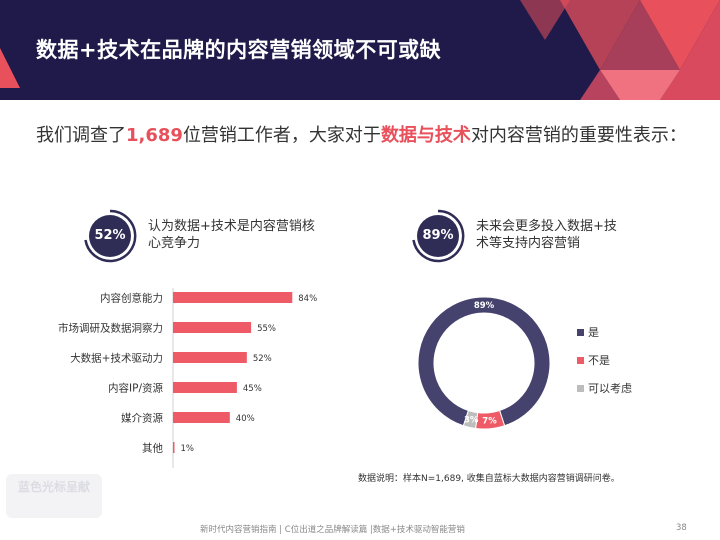 The height and width of the screenshot is (540, 720). What do you see at coordinates (599, 360) in the screenshot?
I see `legend-label: 不是` at bounding box center [599, 360].